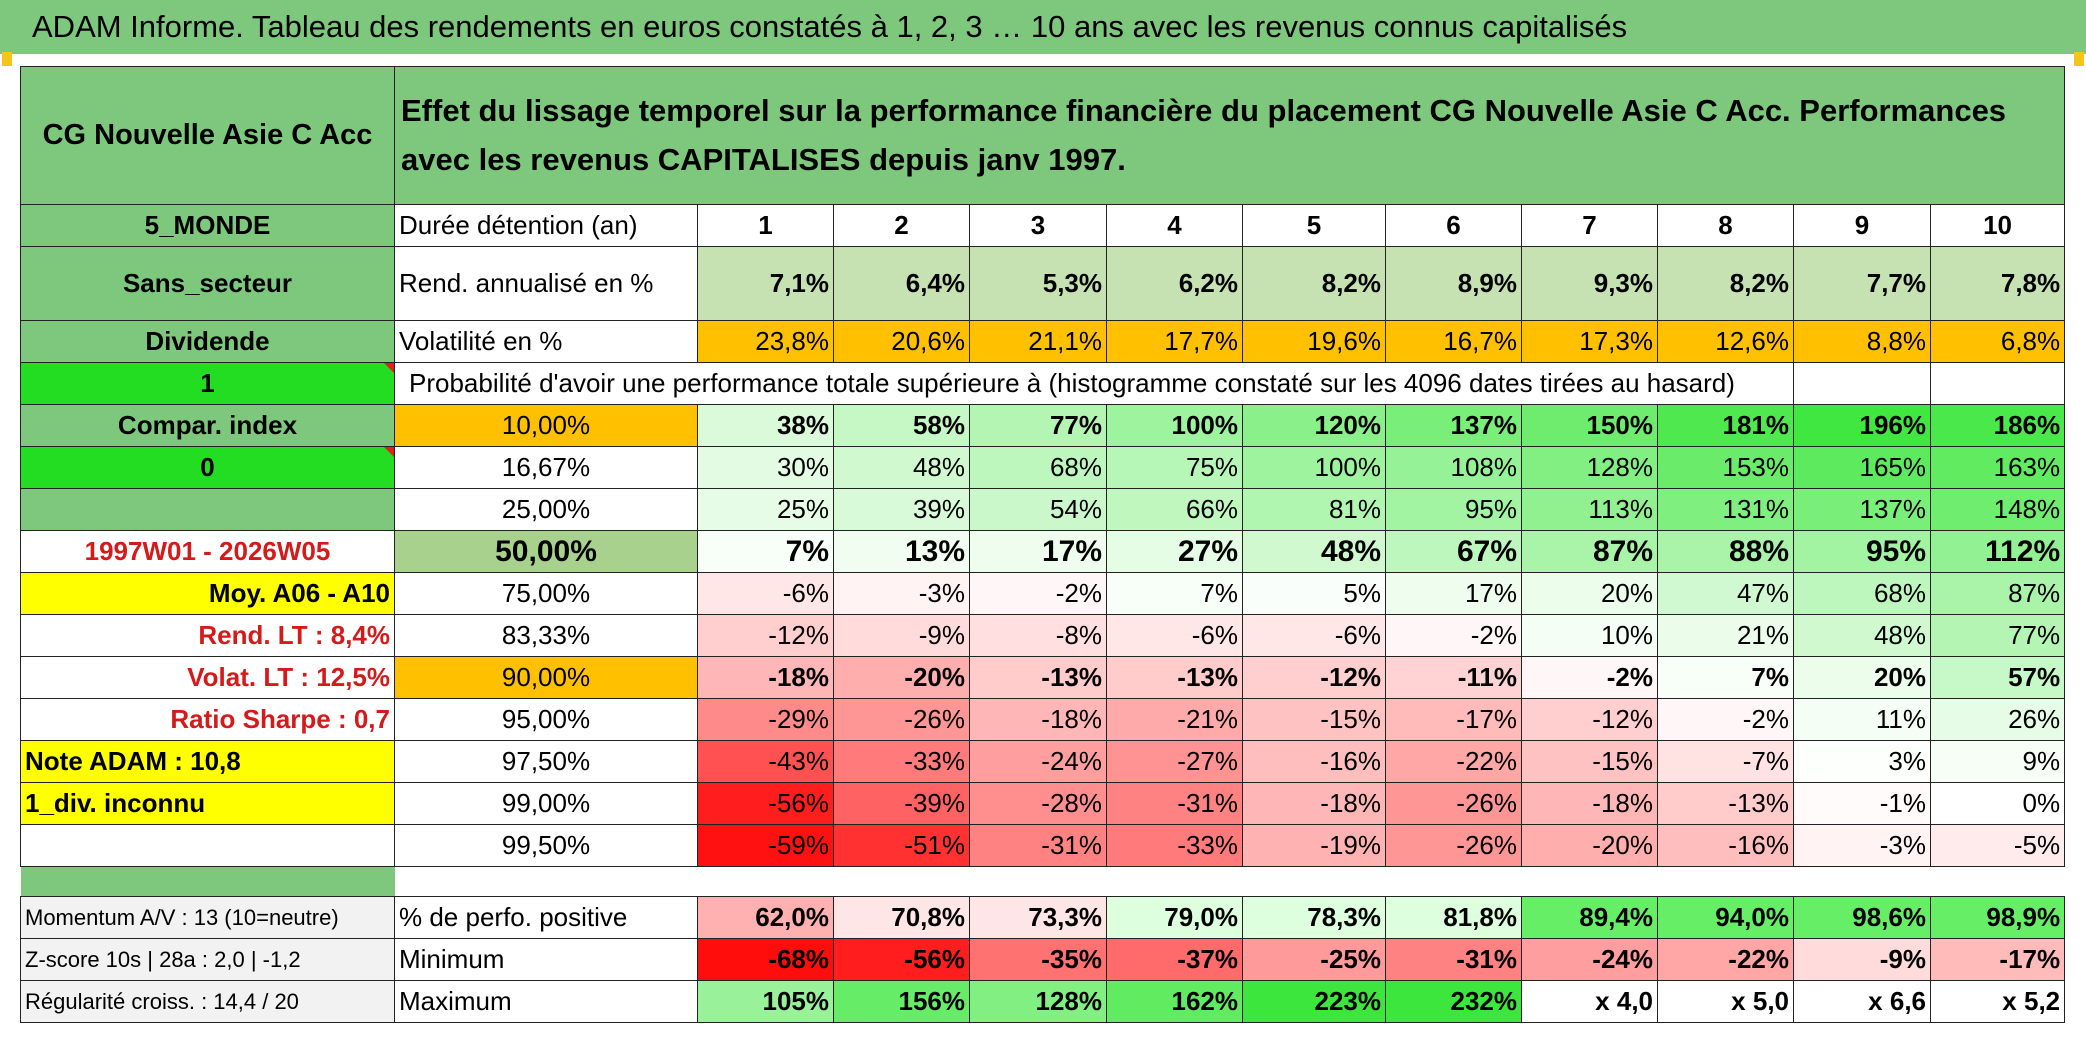 This screenshot has height=1044, width=2086. What do you see at coordinates (1725, 509) in the screenshot?
I see `prob-value-cell: 131%` at bounding box center [1725, 509].